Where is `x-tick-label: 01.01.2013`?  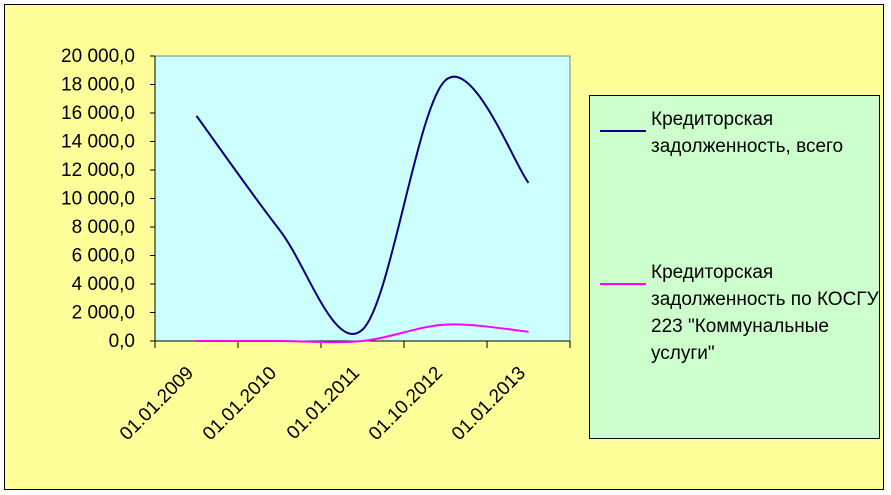
x-tick-label: 01.01.2013 is located at coordinates (489, 404).